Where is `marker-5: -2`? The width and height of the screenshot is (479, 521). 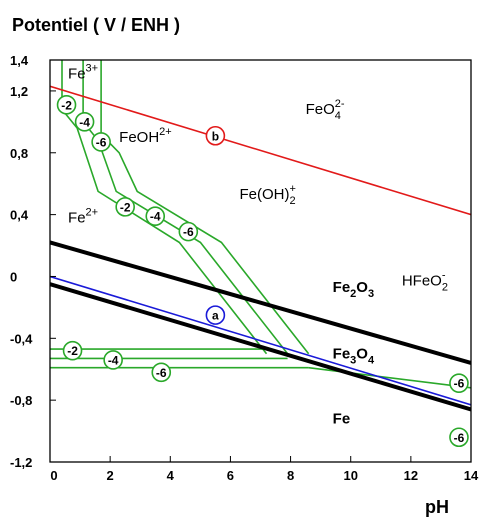
marker-5: -2 is located at coordinates (125, 207).